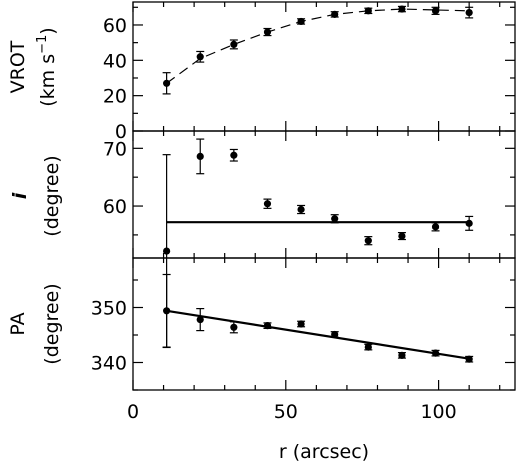 The height and width of the screenshot is (464, 518). Describe the element at coordinates (109, 309) in the screenshot. I see `y-tick-label-pa: 350` at that location.